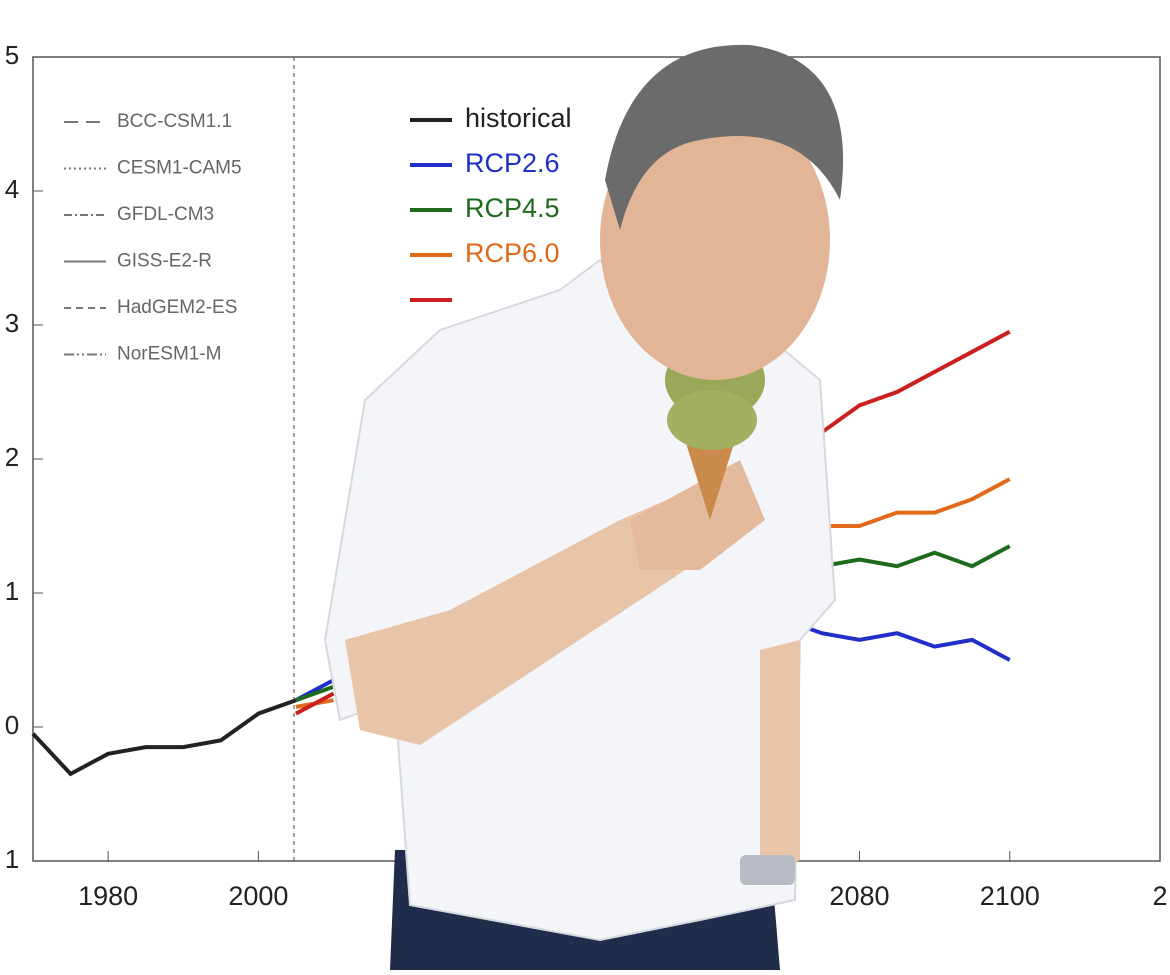 The width and height of the screenshot is (1170, 975). Describe the element at coordinates (108, 896) in the screenshot. I see `x-tick-label: 1980` at that location.